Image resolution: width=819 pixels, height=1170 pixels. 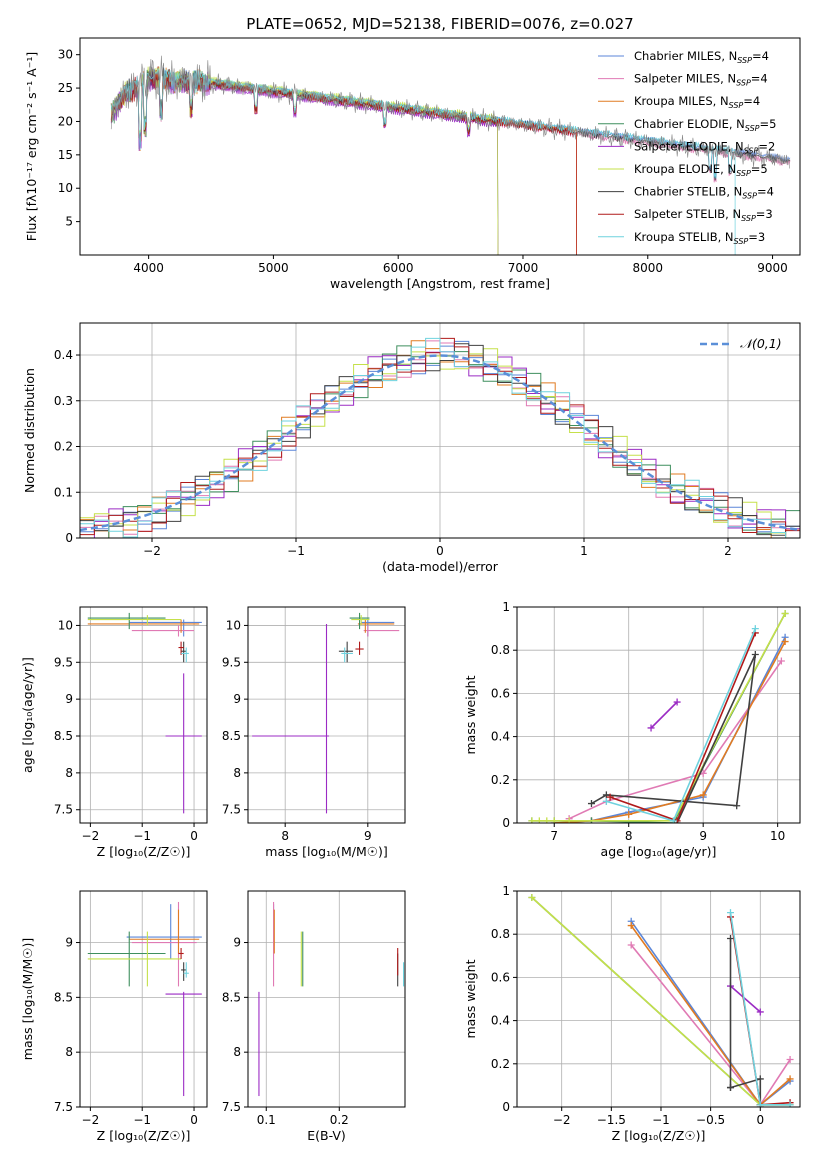 I want to click on x-axis-label: wavelength [Angstrom, rest frame], so click(x=440, y=283).